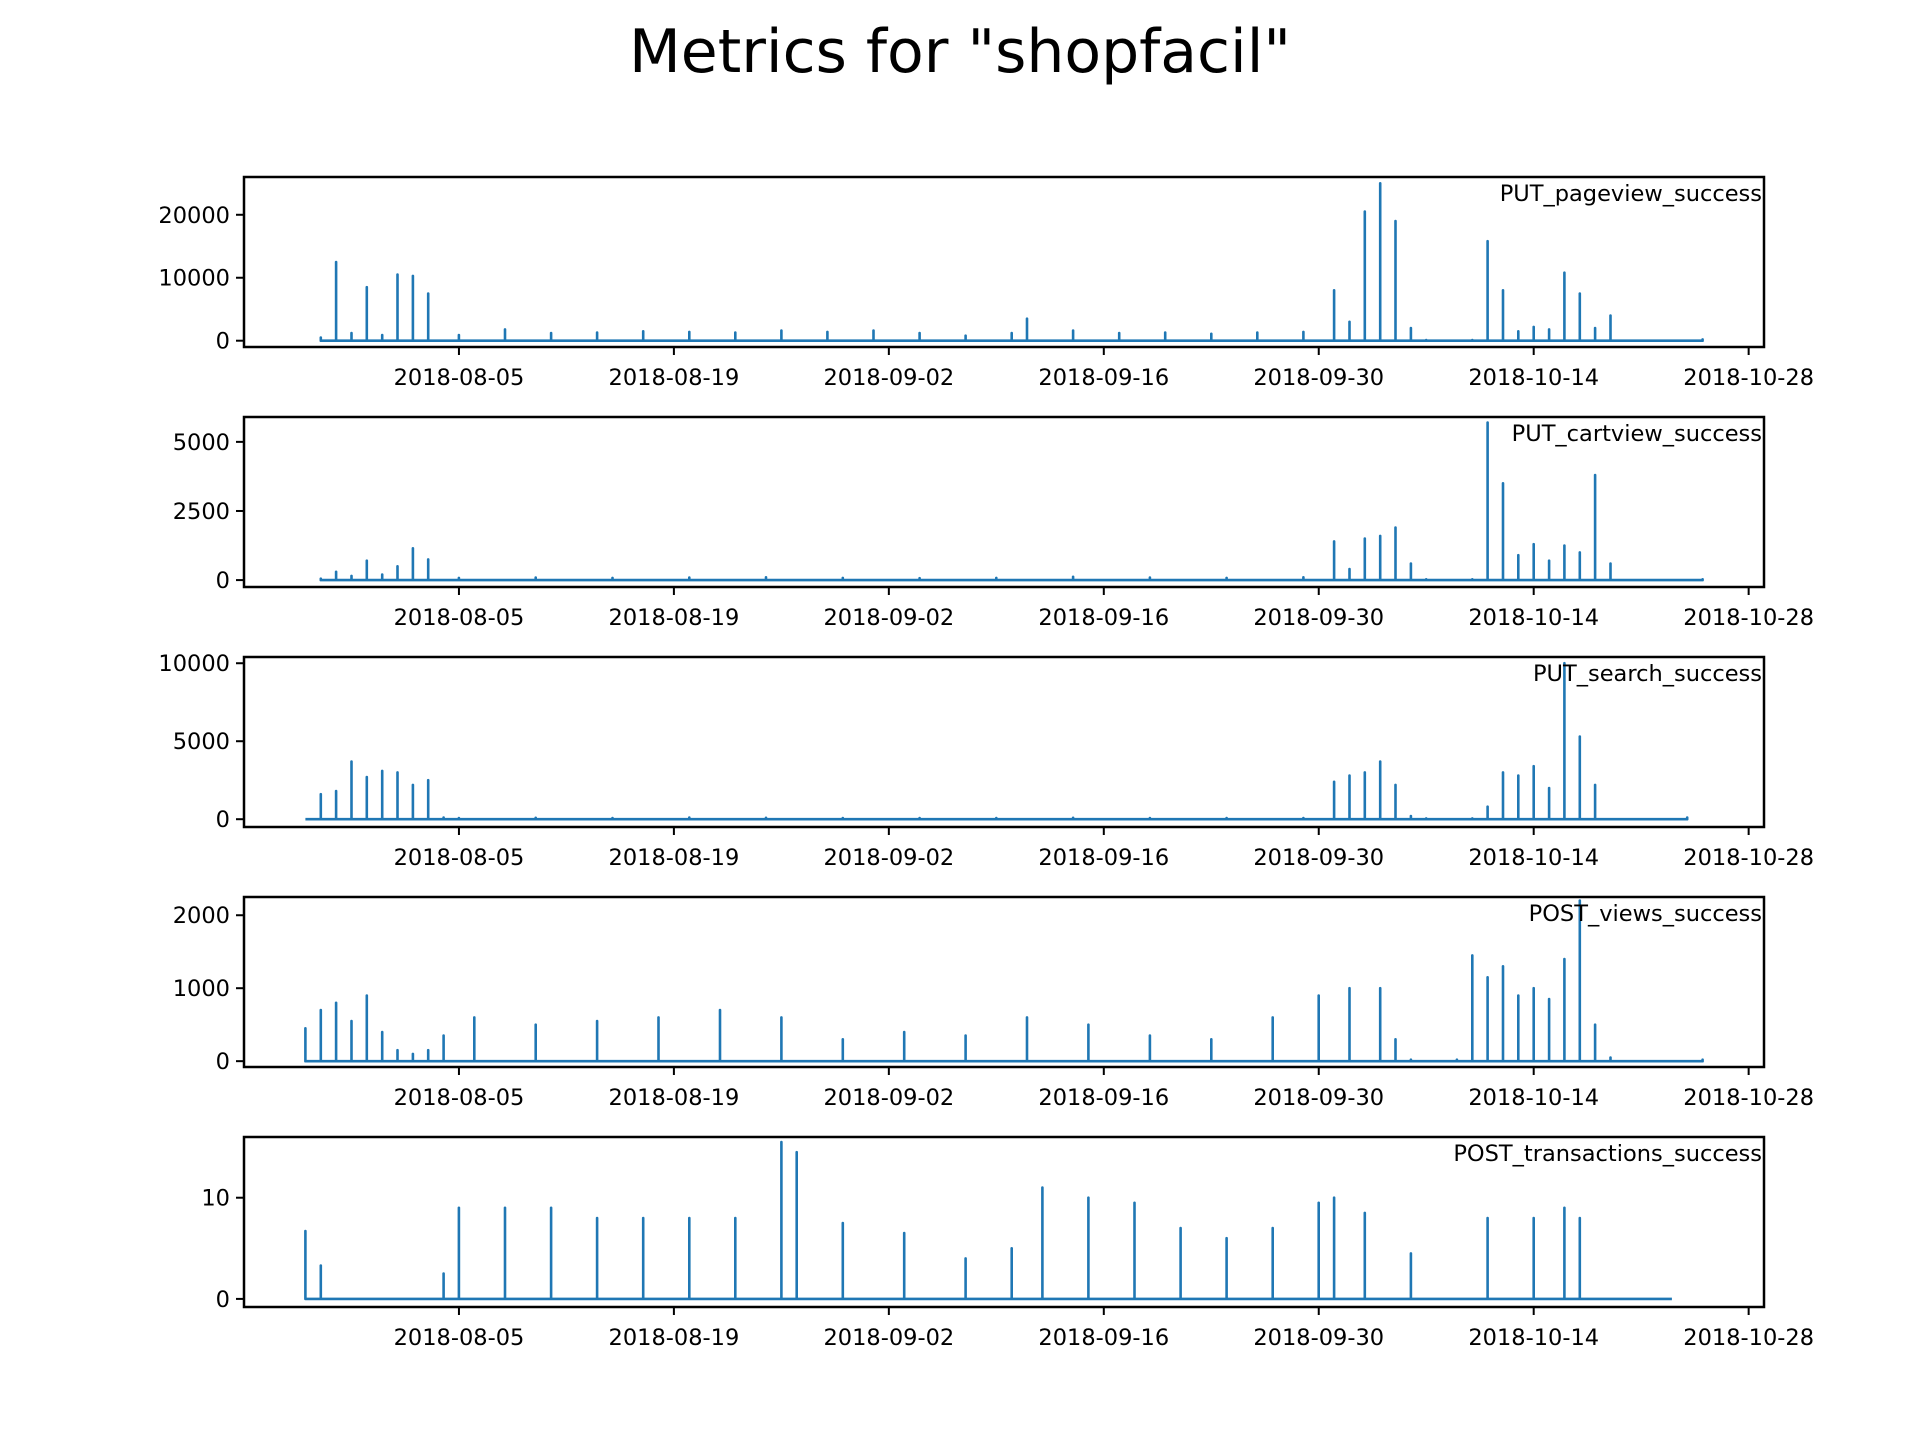 This screenshot has height=1440, width=1920. What do you see at coordinates (215, 1199) in the screenshot?
I see `y-tick-label: 10` at bounding box center [215, 1199].